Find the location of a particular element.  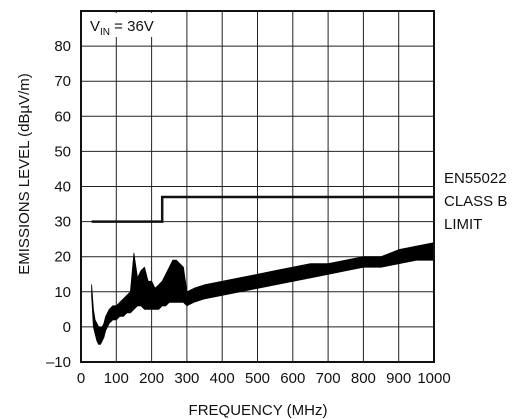

condition-label-rest: = 36V is located at coordinates (132, 26).